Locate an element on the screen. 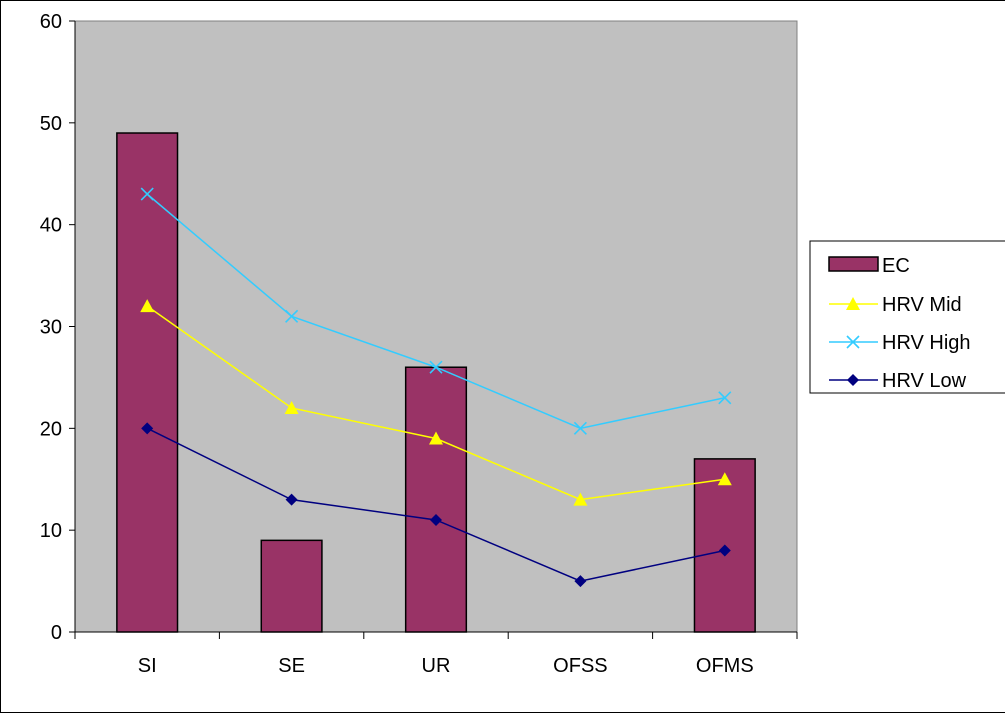 The image size is (1005, 713). point-hrv-mid-si is located at coordinates (147, 306).